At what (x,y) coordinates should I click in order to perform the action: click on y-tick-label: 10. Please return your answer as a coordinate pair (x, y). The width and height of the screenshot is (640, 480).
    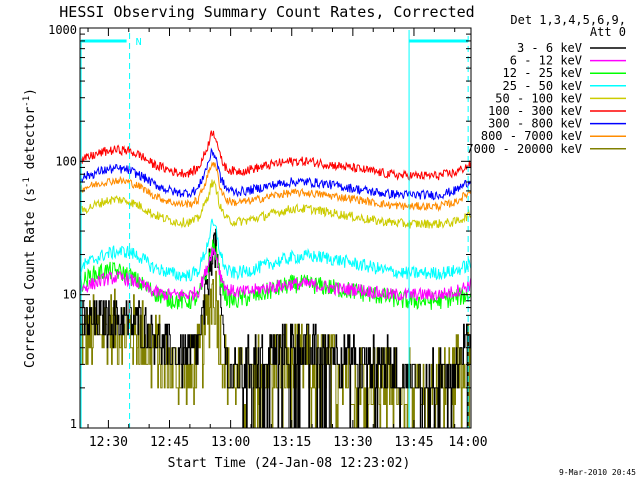
    Looking at the image, I should click on (70, 295).